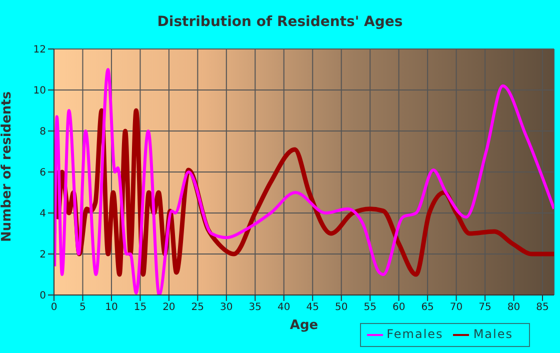  What do you see at coordinates (341, 308) in the screenshot?
I see `x-tick-label: 50` at bounding box center [341, 308].